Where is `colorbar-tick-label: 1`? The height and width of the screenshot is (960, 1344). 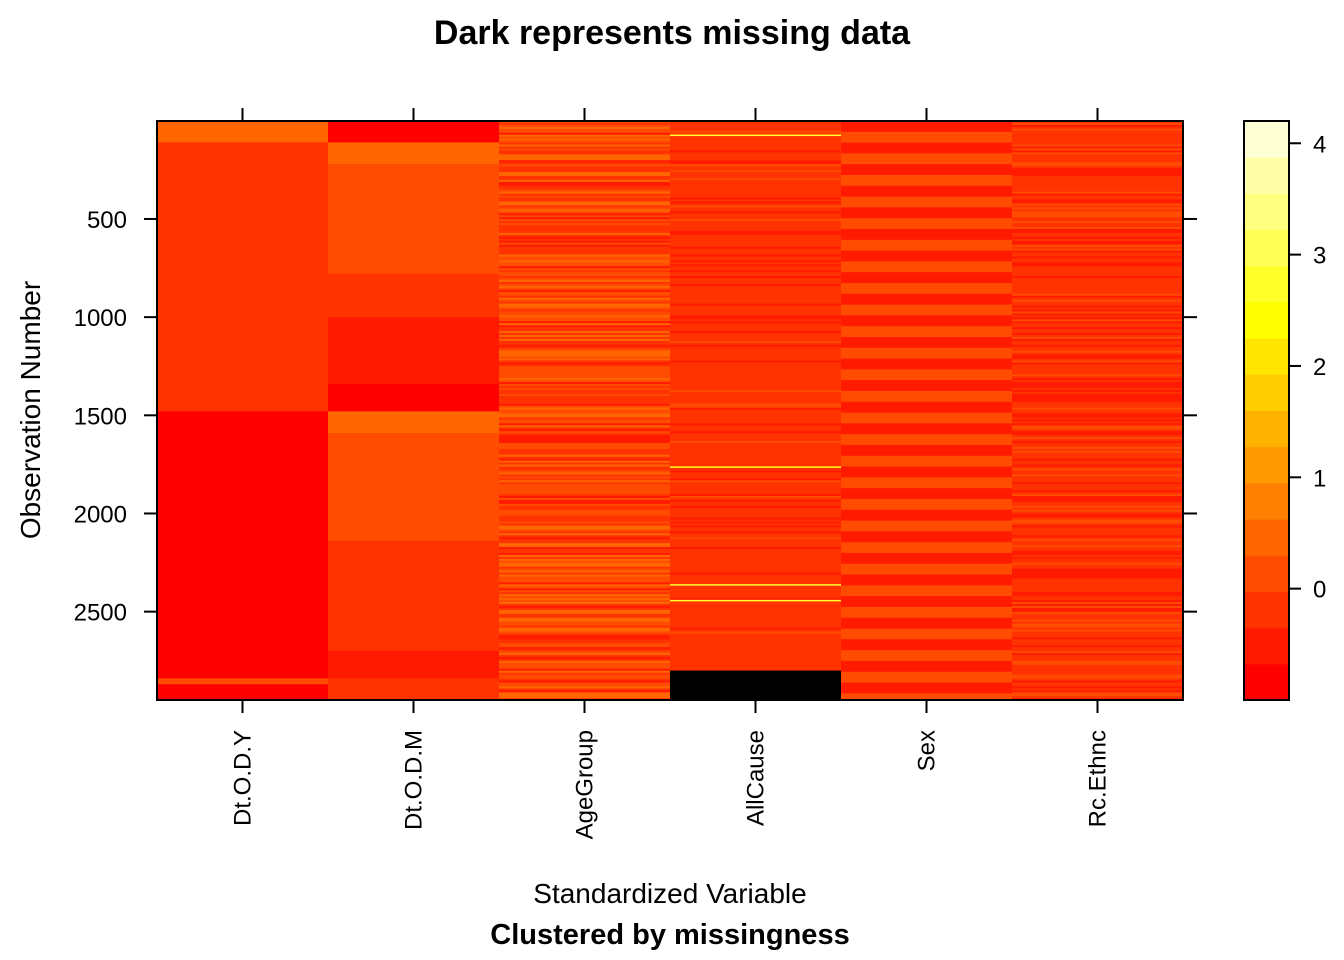 colorbar-tick-label: 1 is located at coordinates (1319, 478).